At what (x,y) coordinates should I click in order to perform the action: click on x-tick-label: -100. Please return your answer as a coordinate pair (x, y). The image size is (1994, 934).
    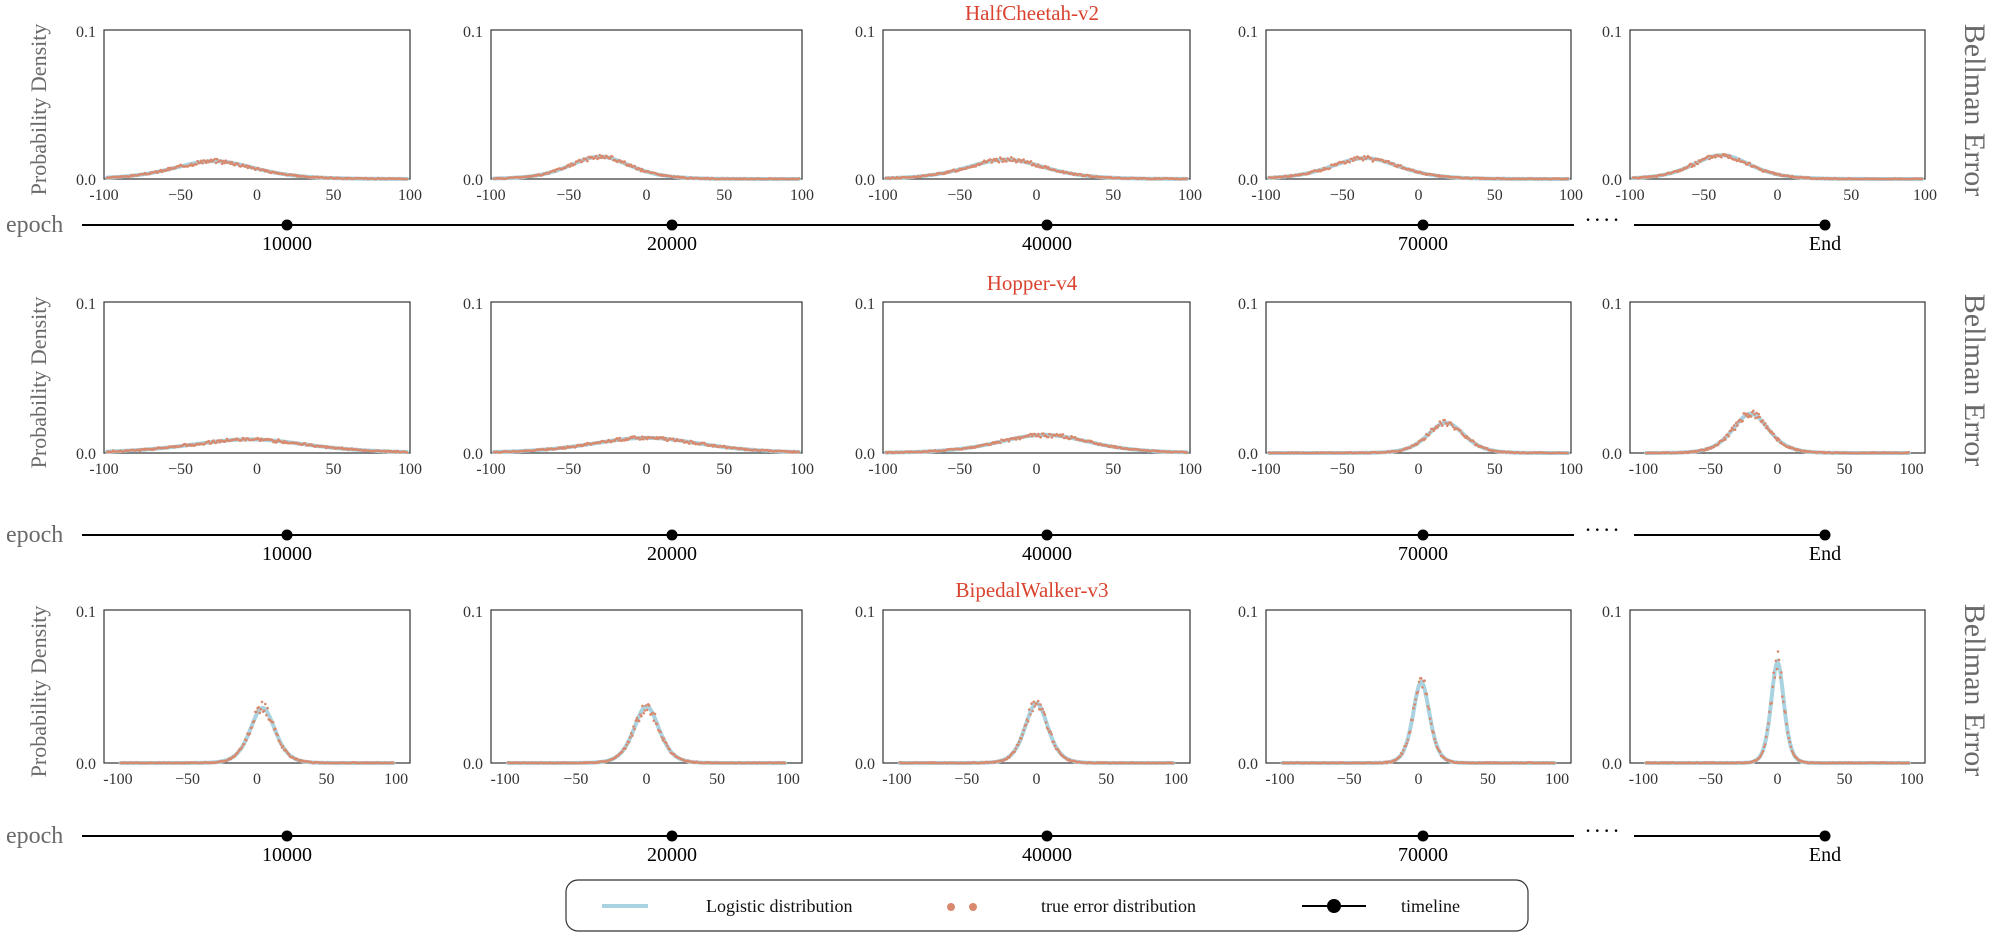
    Looking at the image, I should click on (882, 469).